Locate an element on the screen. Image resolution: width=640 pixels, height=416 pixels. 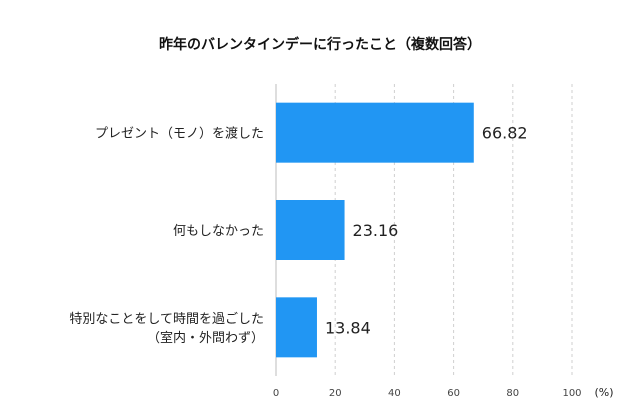
x-tick-label: 100 is located at coordinates (571, 393).